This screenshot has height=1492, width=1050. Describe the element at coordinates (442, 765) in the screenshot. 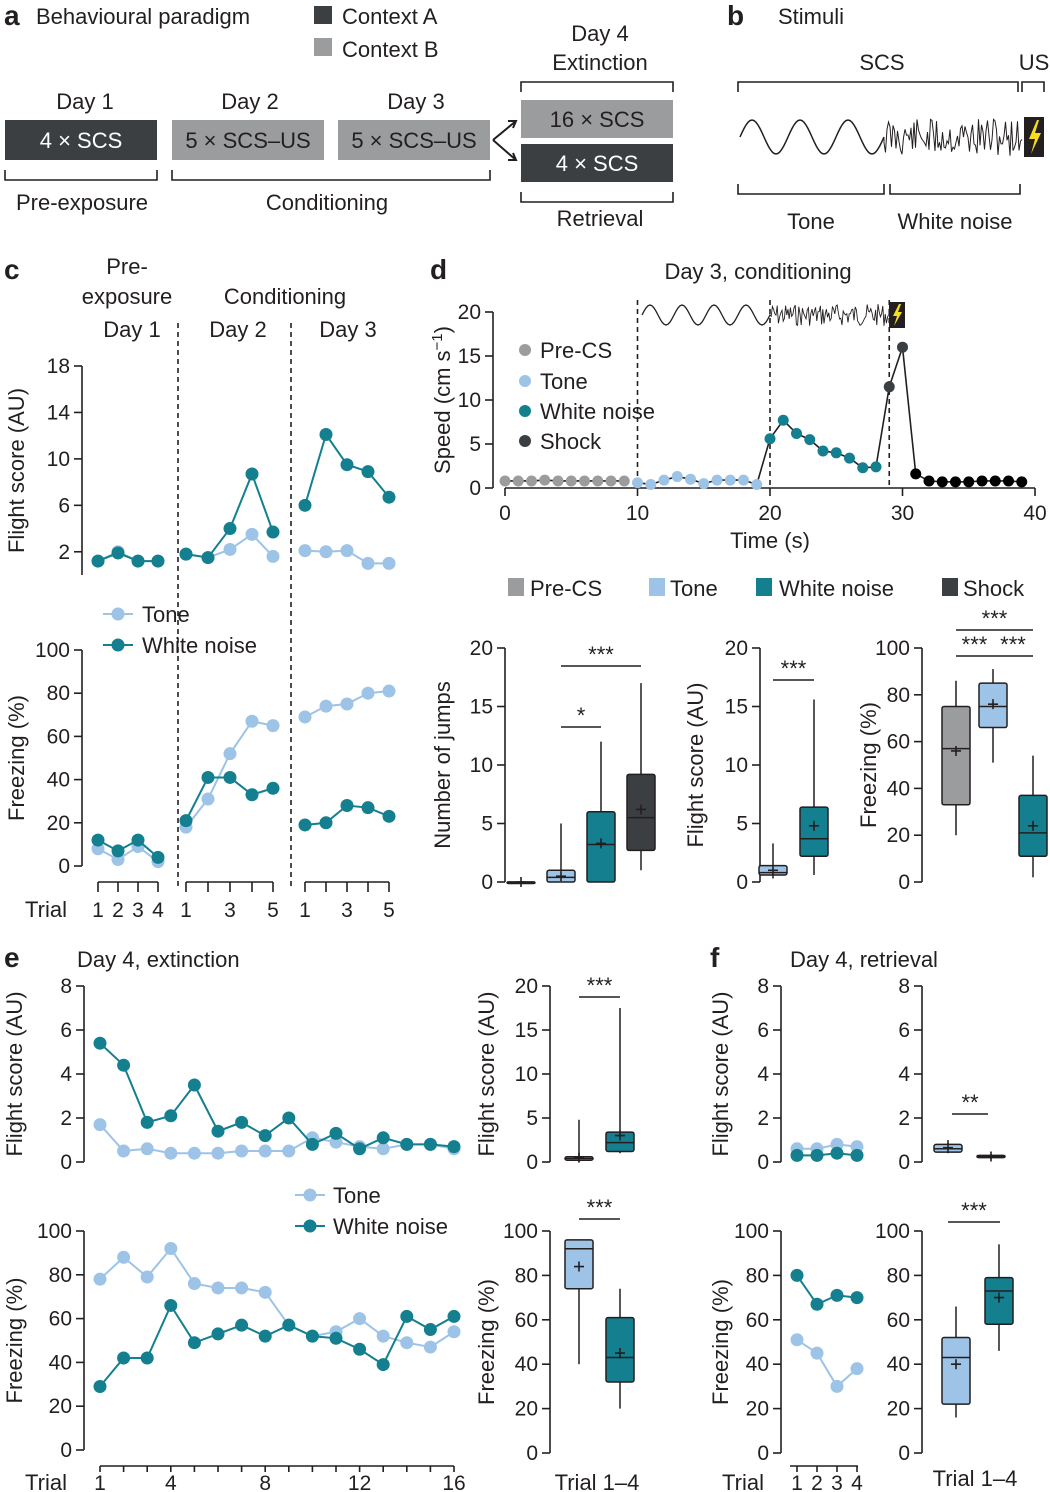

I see `d-jumps-y-axis-label: Number of jumps` at that location.